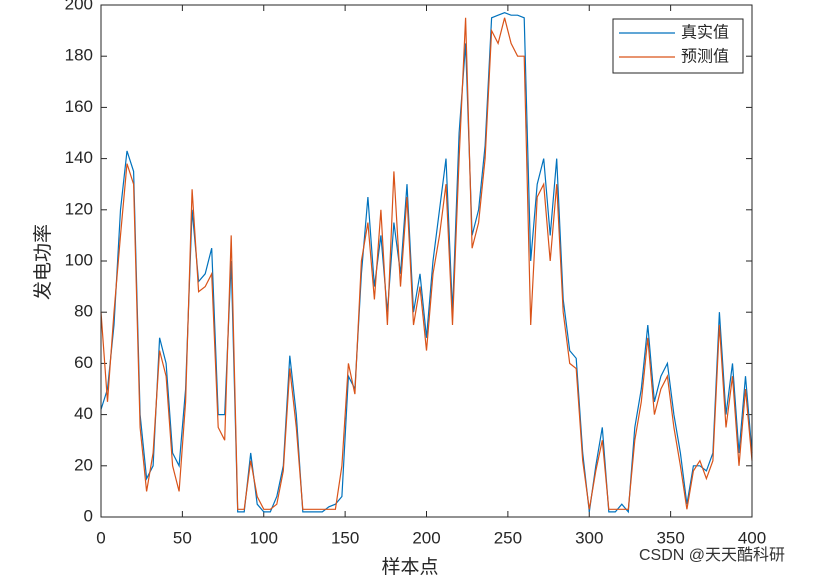 Image resolution: width=815 pixels, height=582 pixels. Describe the element at coordinates (83, 464) in the screenshot. I see `y-tick-label: 20` at that location.